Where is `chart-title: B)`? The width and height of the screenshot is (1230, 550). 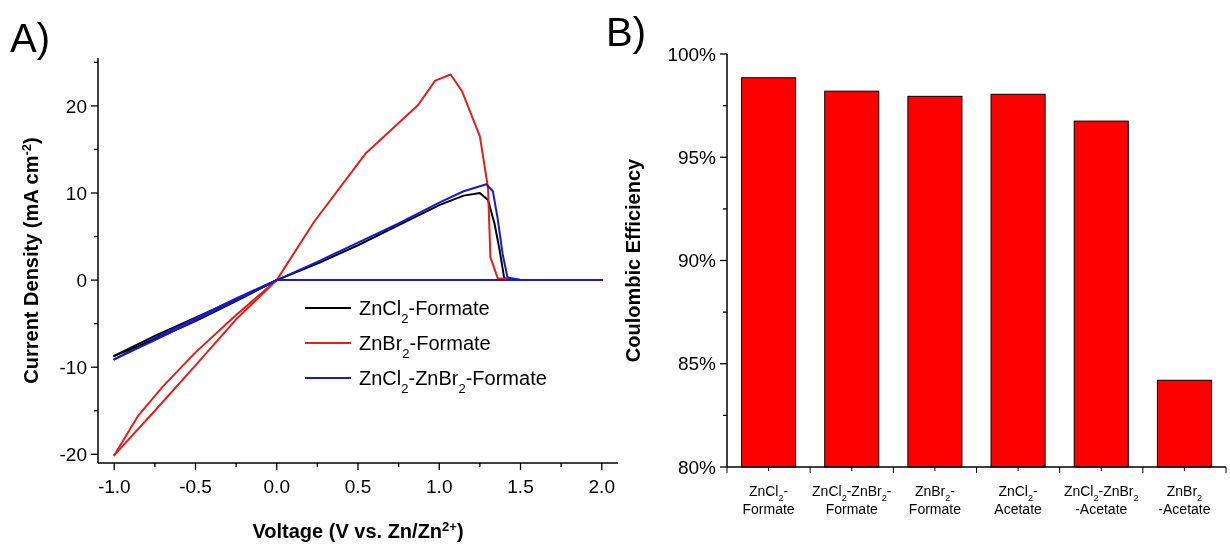 chart-title: B) is located at coordinates (626, 32).